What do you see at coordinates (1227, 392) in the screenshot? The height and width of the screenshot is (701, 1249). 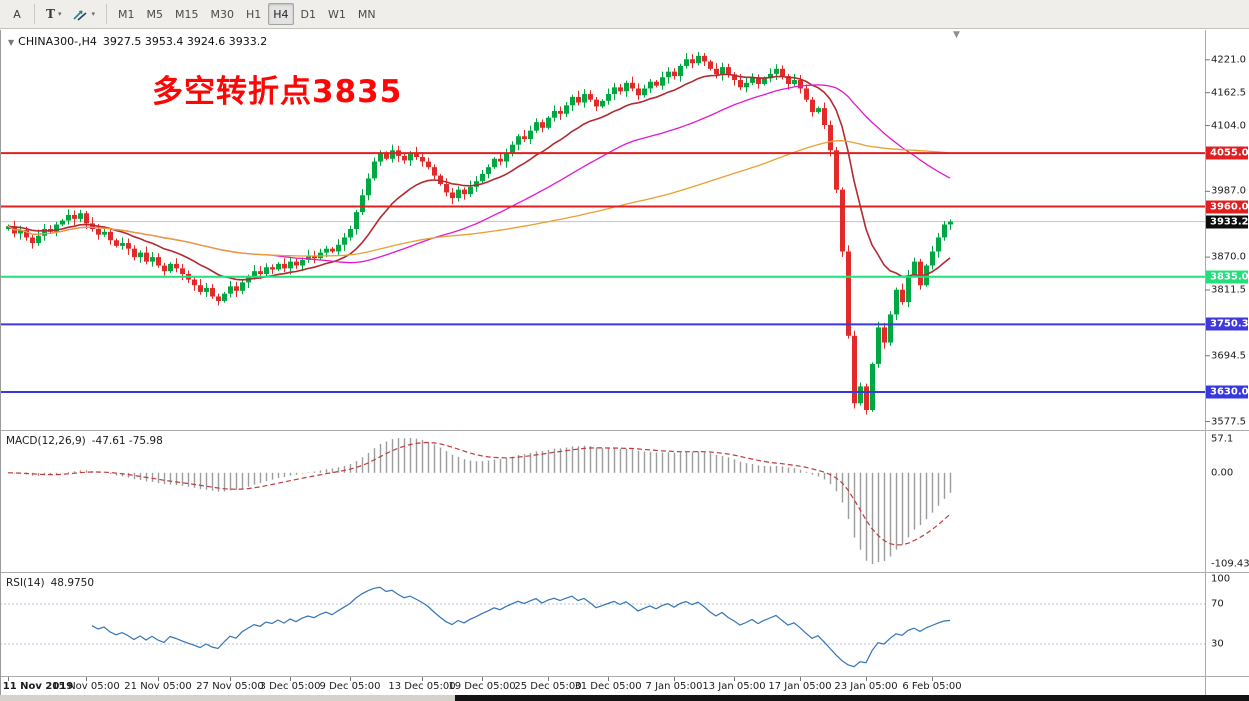 I see `price-level-box: 3630.0` at bounding box center [1227, 392].